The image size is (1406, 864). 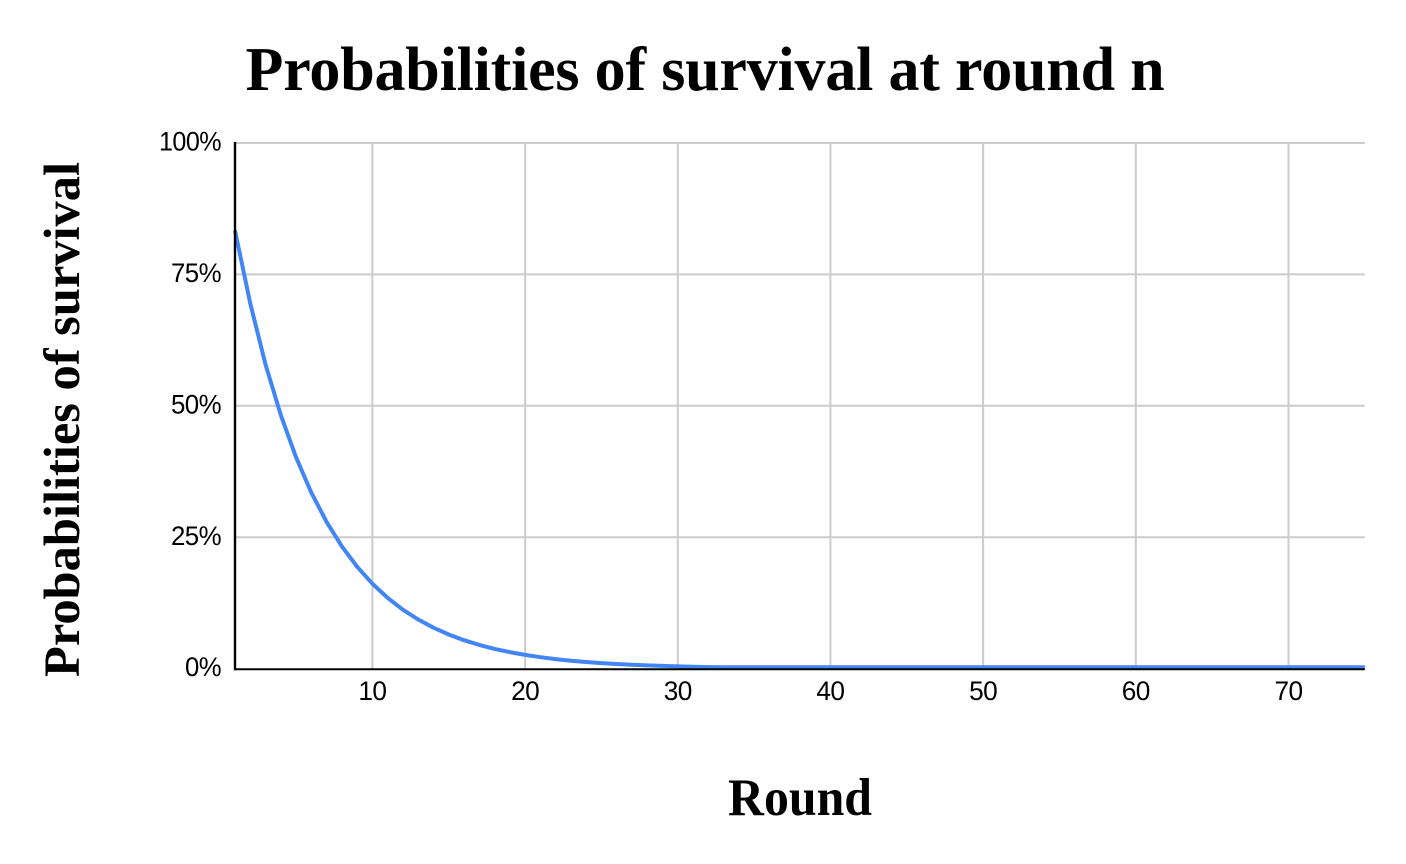 I want to click on svg-text: 10, so click(x=372, y=691).